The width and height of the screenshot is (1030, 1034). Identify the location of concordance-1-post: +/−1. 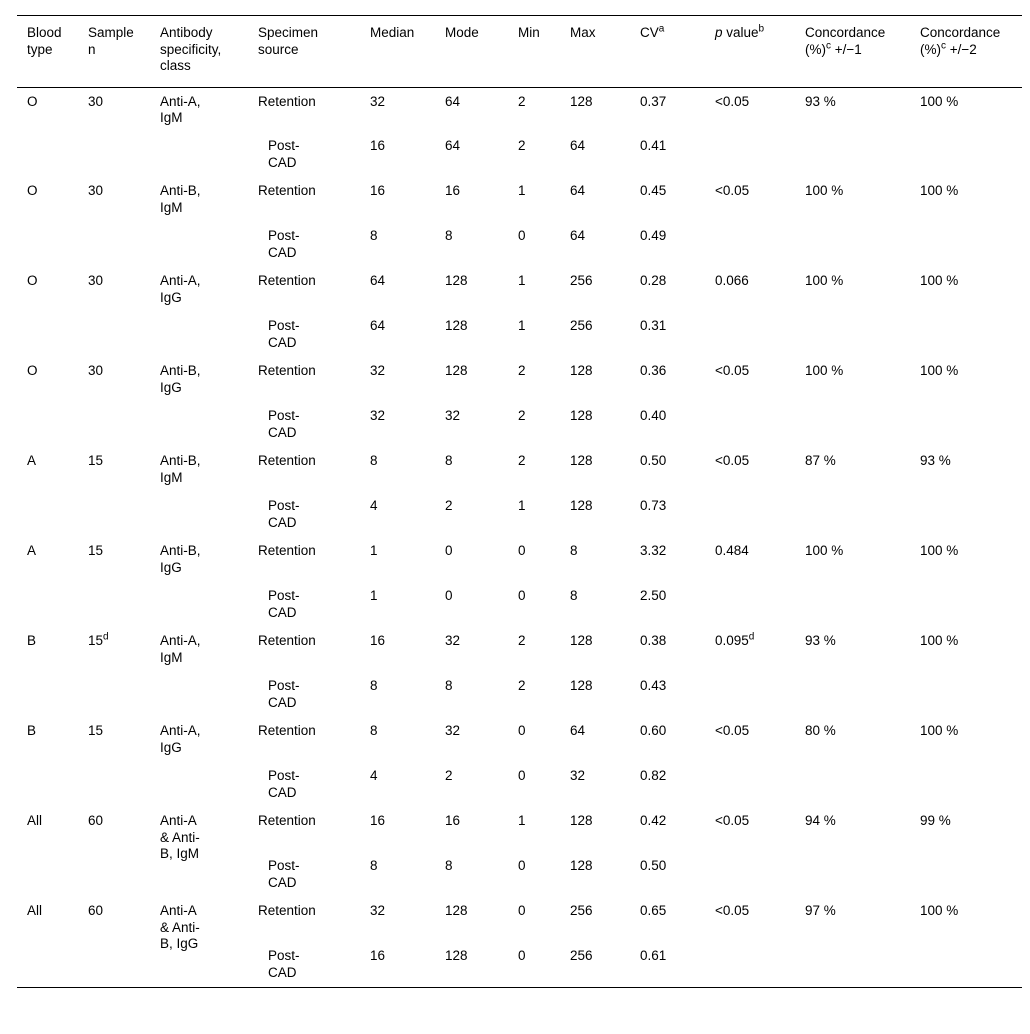
(846, 49).